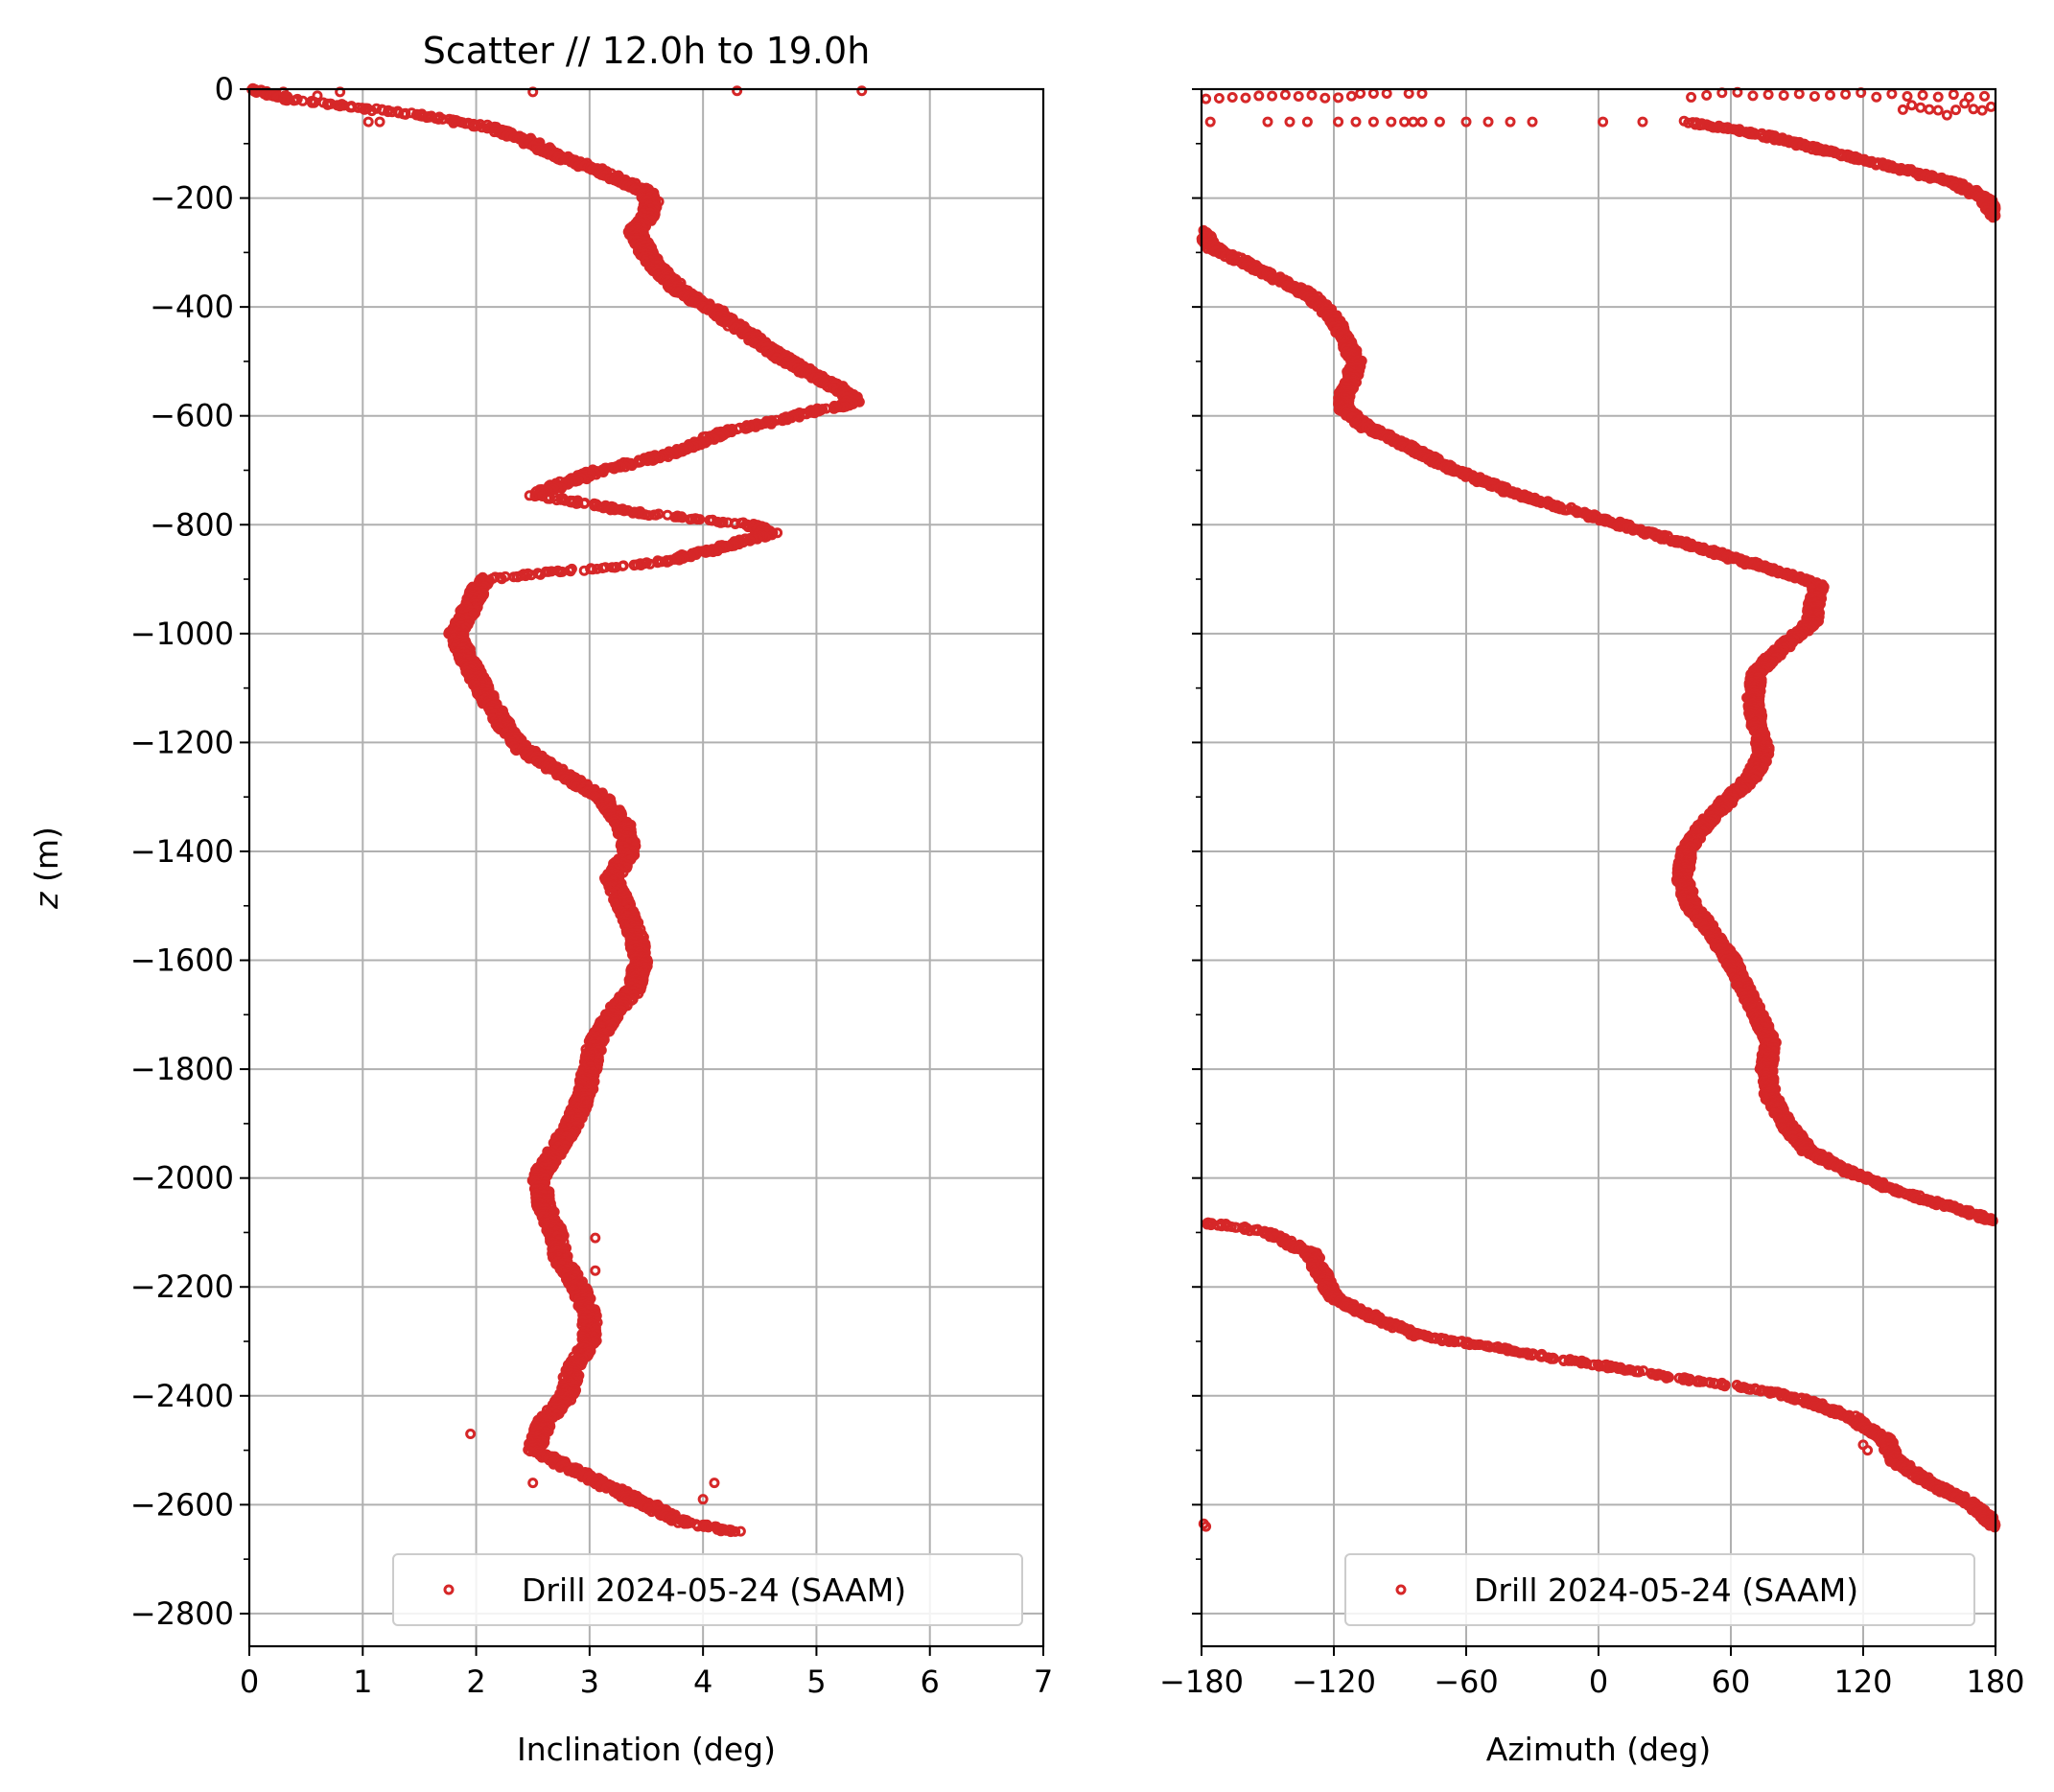  I want to click on y-tick-label: −400, so click(192, 307).